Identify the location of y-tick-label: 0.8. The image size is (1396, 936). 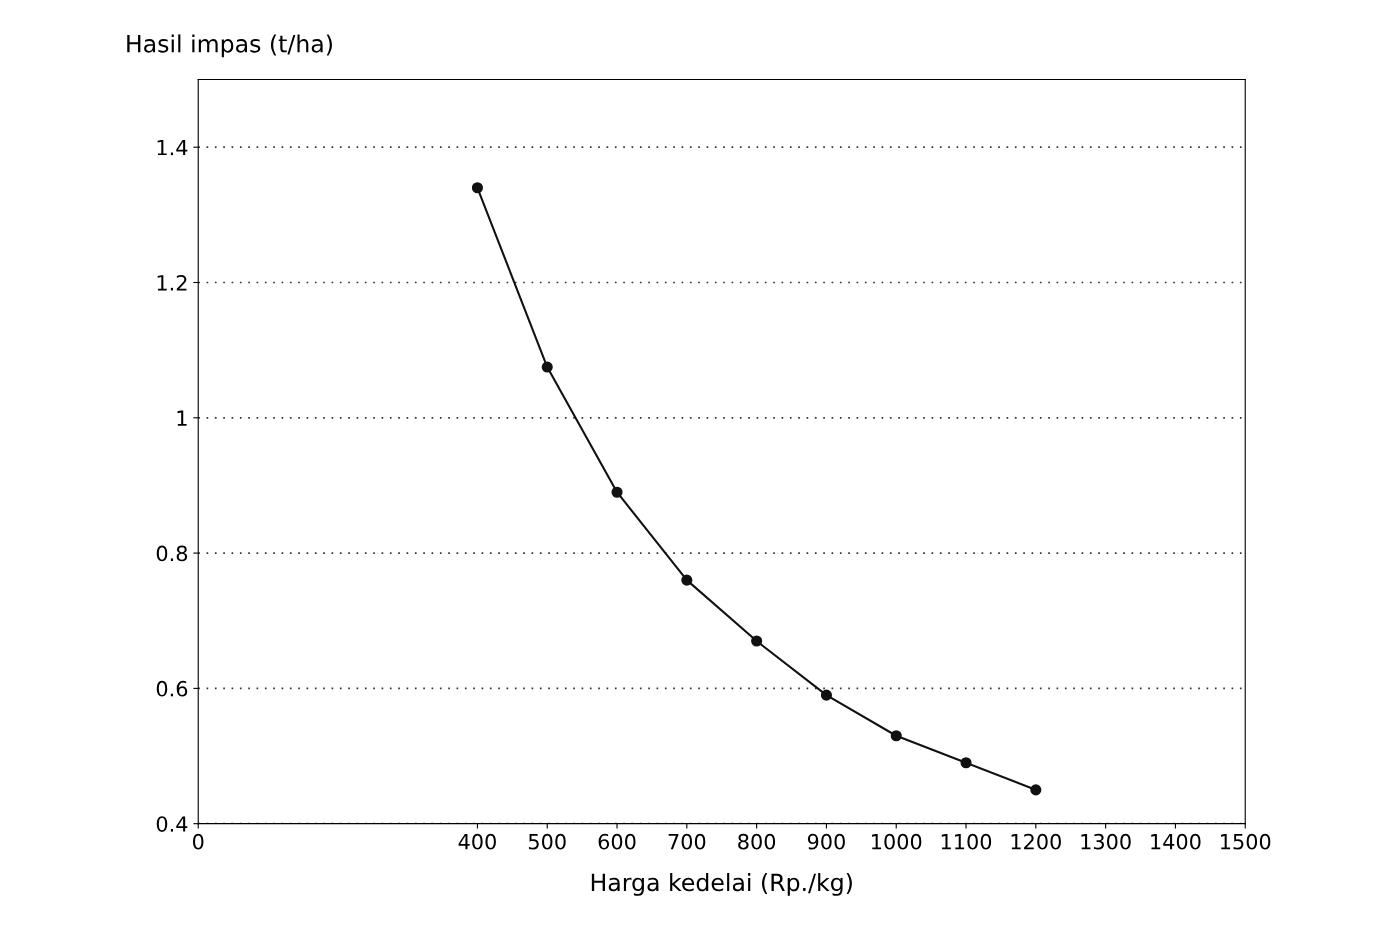
(172, 553).